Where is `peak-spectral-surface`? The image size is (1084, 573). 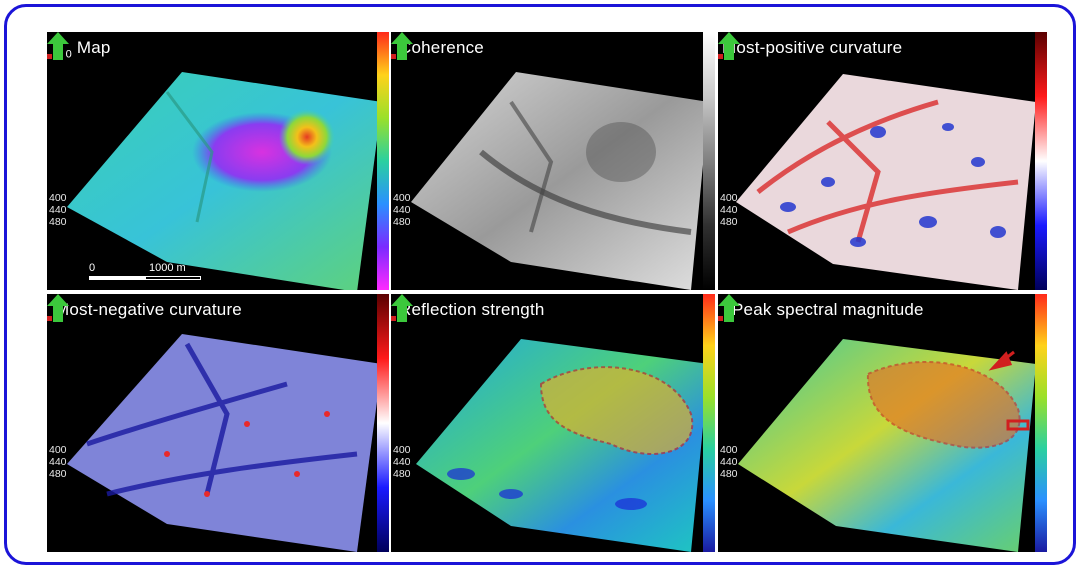
peak-spectral-surface is located at coordinates (887, 445).